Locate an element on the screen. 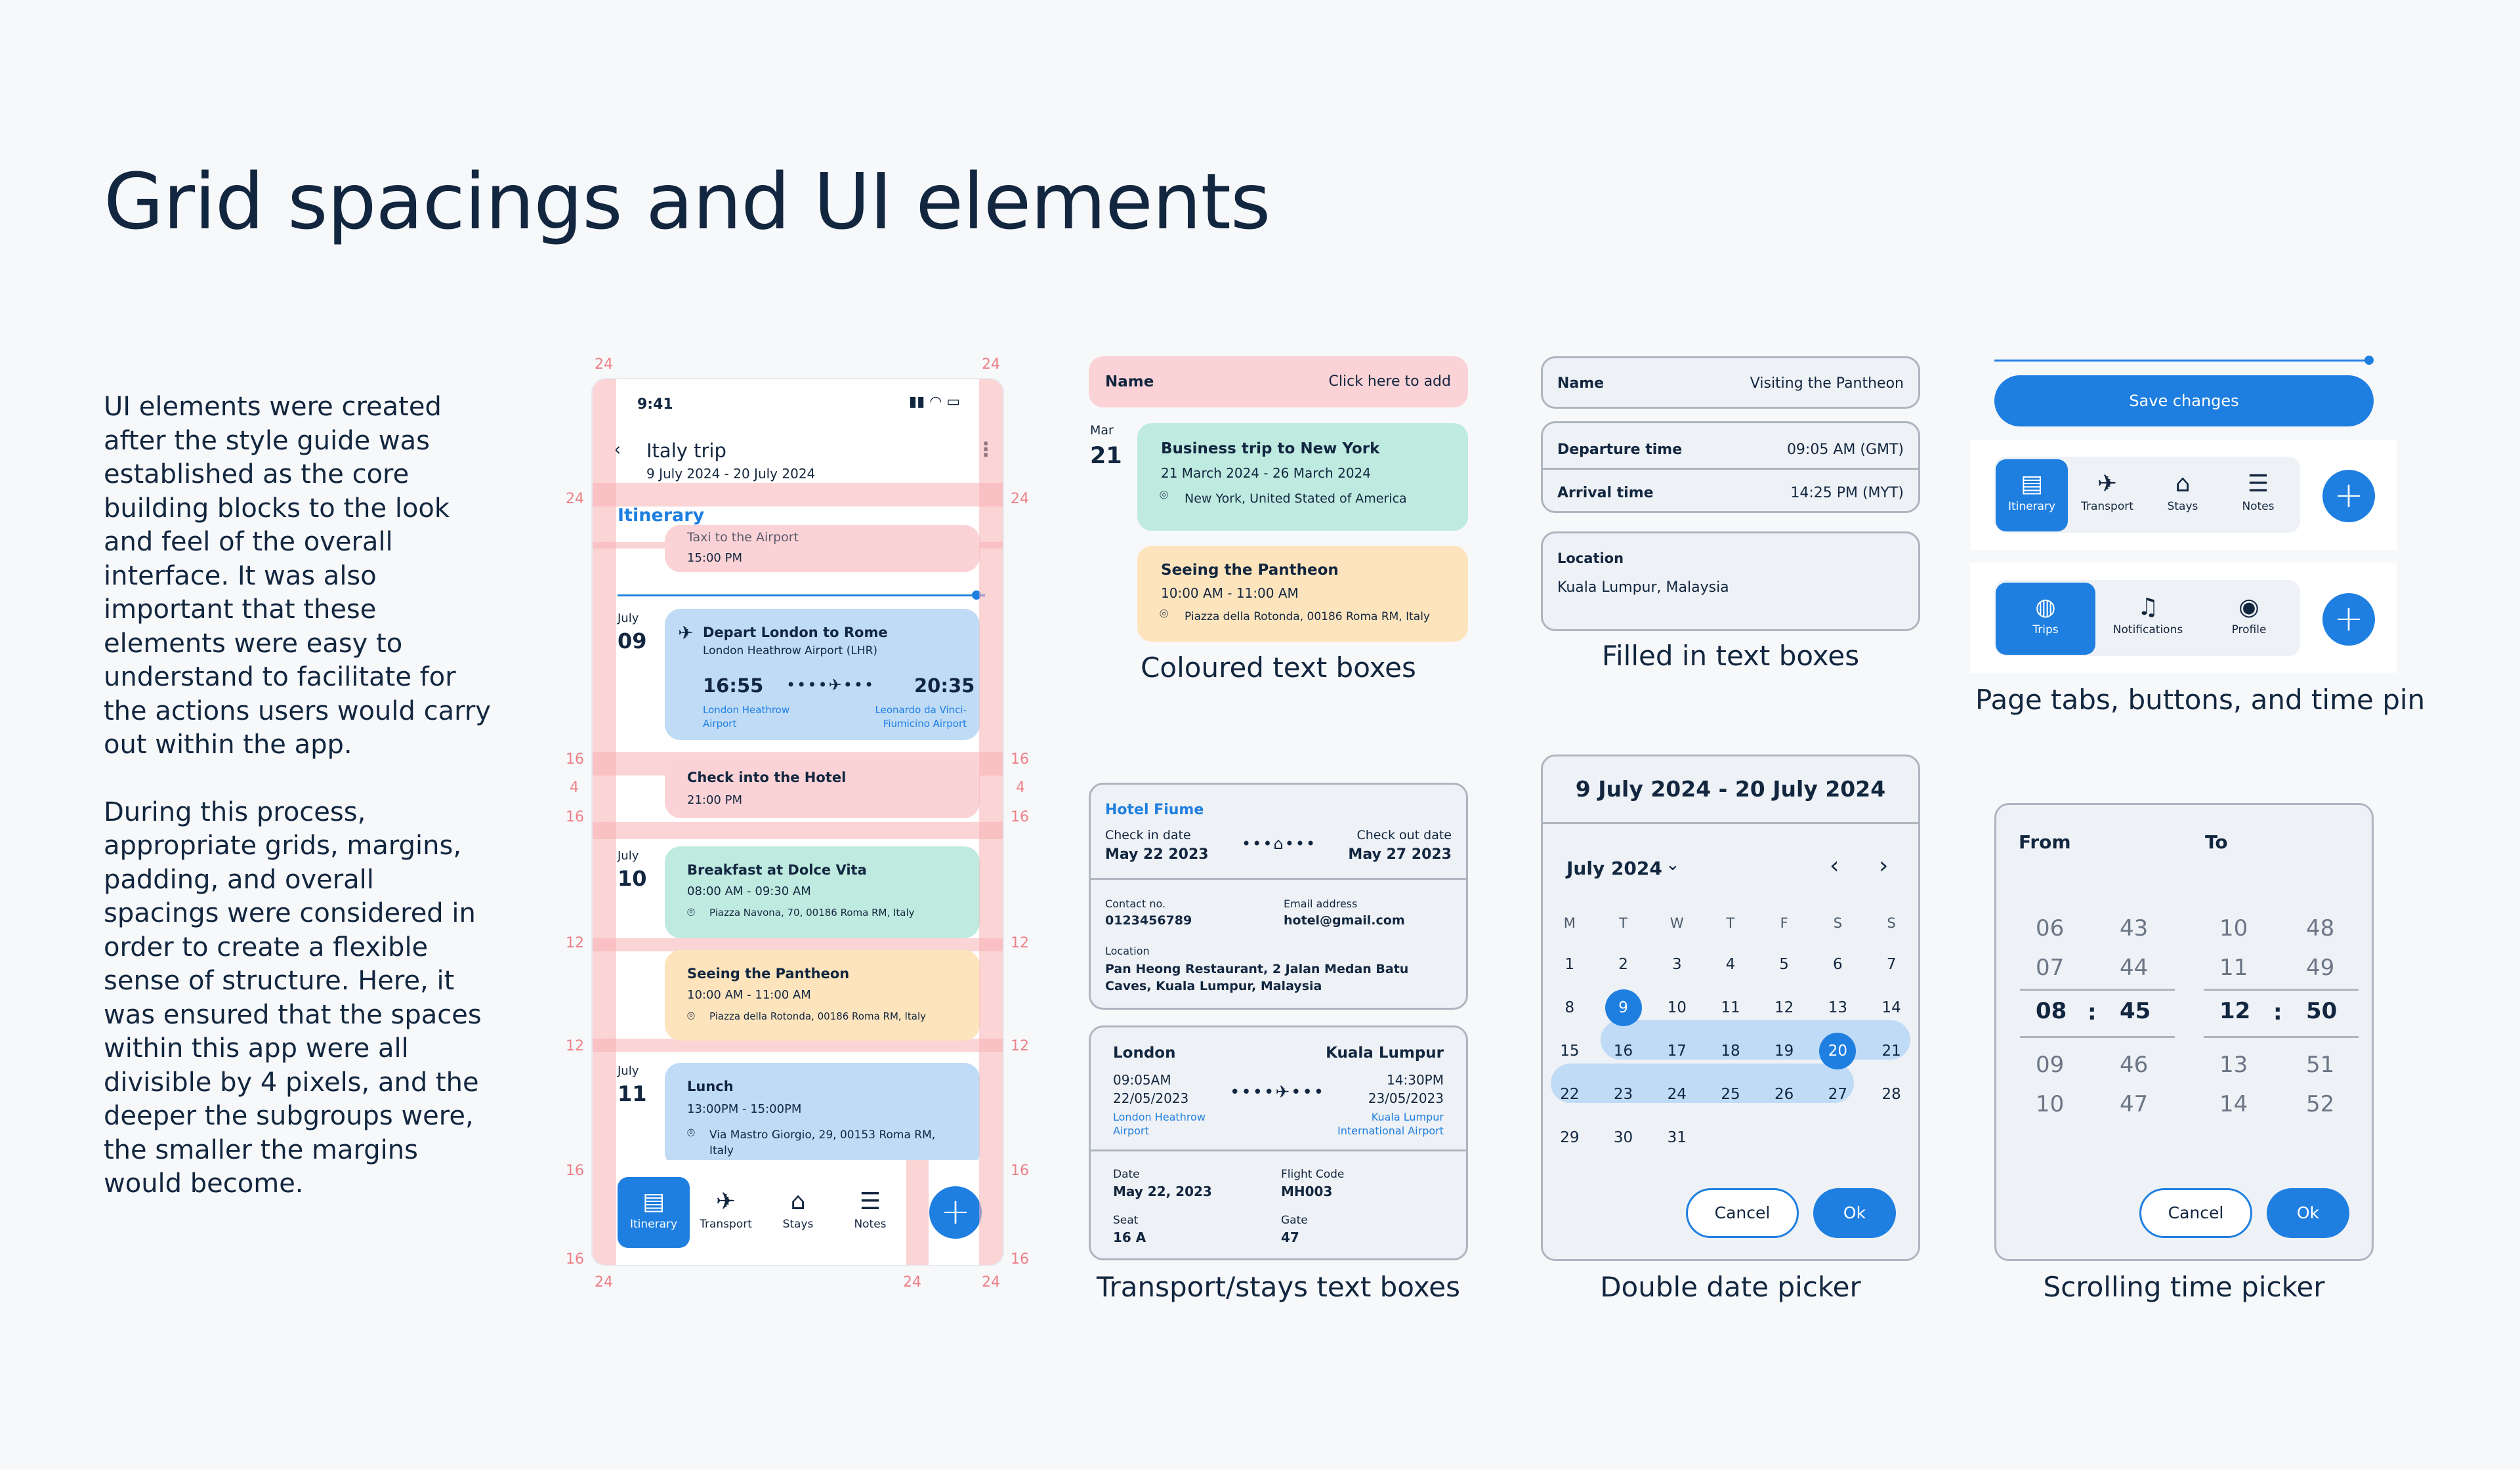  prev-month-icon: ‹ is located at coordinates (1834, 865).